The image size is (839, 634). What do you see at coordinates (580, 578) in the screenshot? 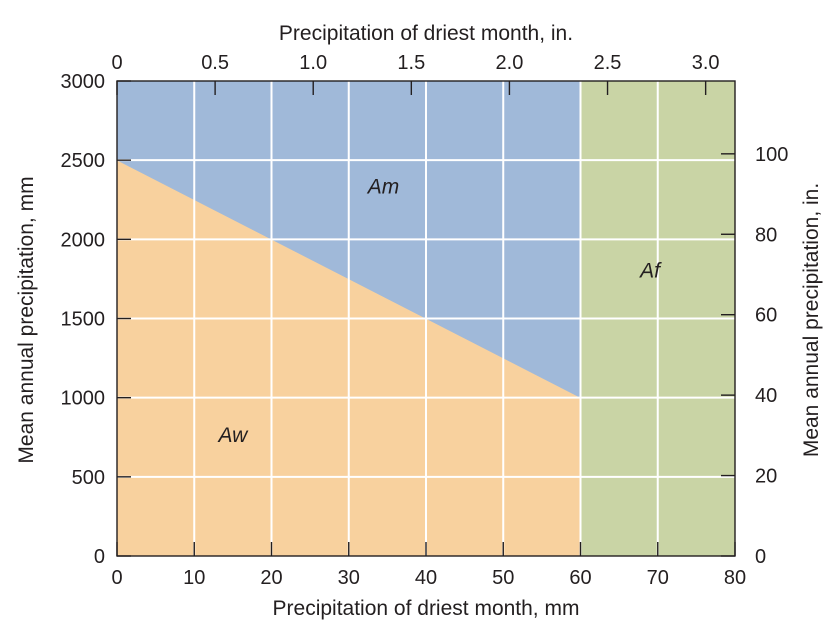
I see `x-tick-label: 60` at bounding box center [580, 578].